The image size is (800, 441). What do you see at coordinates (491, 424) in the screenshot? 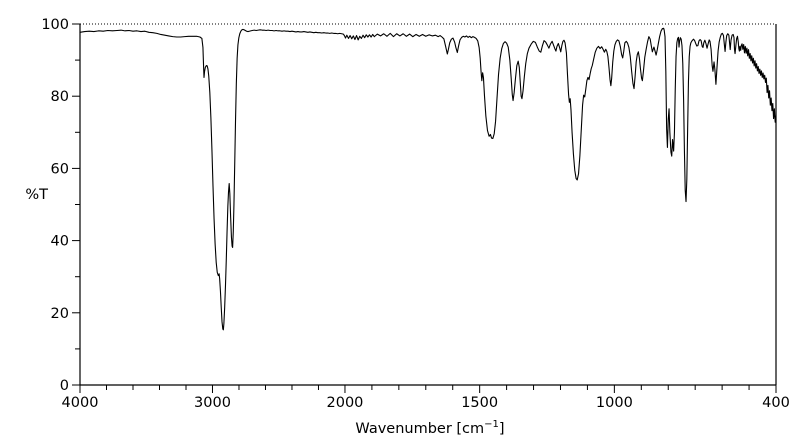
I see `x-axis-label-superscript: −1` at bounding box center [491, 424].